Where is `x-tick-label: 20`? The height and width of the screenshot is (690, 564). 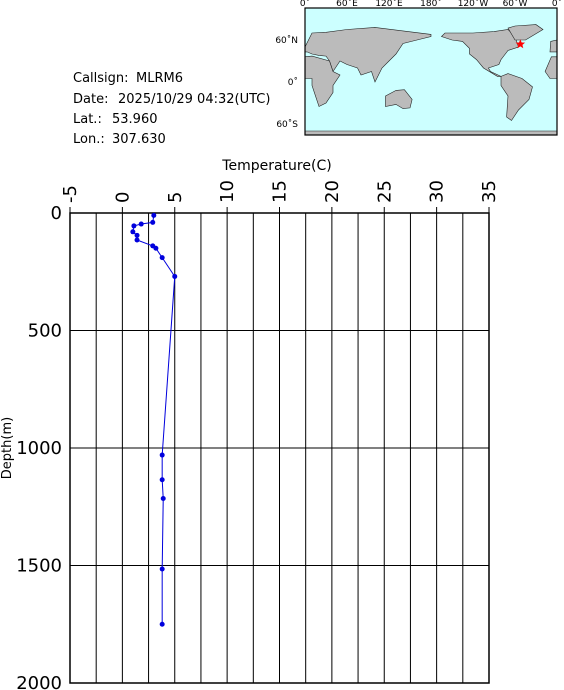
x-tick-label: 20 is located at coordinates (332, 191).